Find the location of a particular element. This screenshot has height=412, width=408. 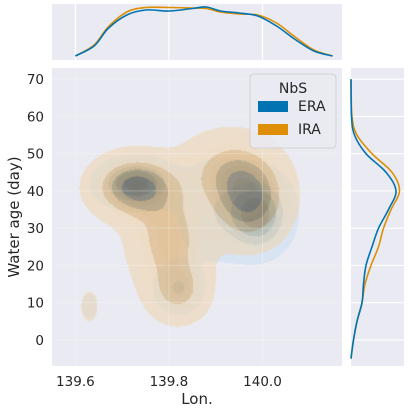

top-marginal-axes-background is located at coordinates (197, 32).